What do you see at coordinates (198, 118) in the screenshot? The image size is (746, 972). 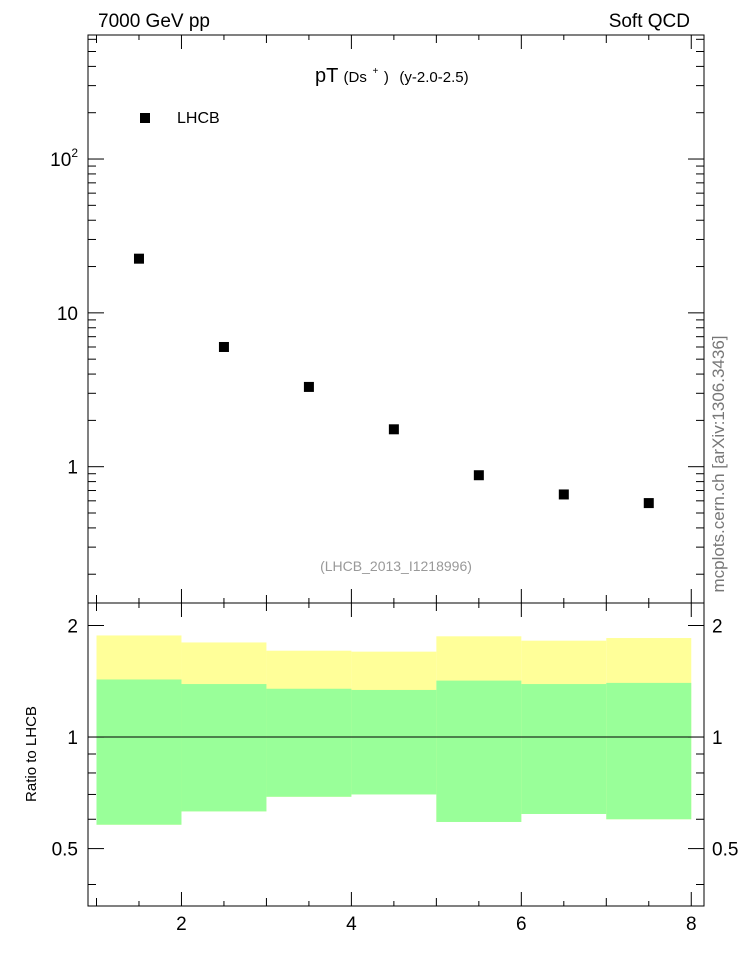 I see `legend-label: LHCB` at bounding box center [198, 118].